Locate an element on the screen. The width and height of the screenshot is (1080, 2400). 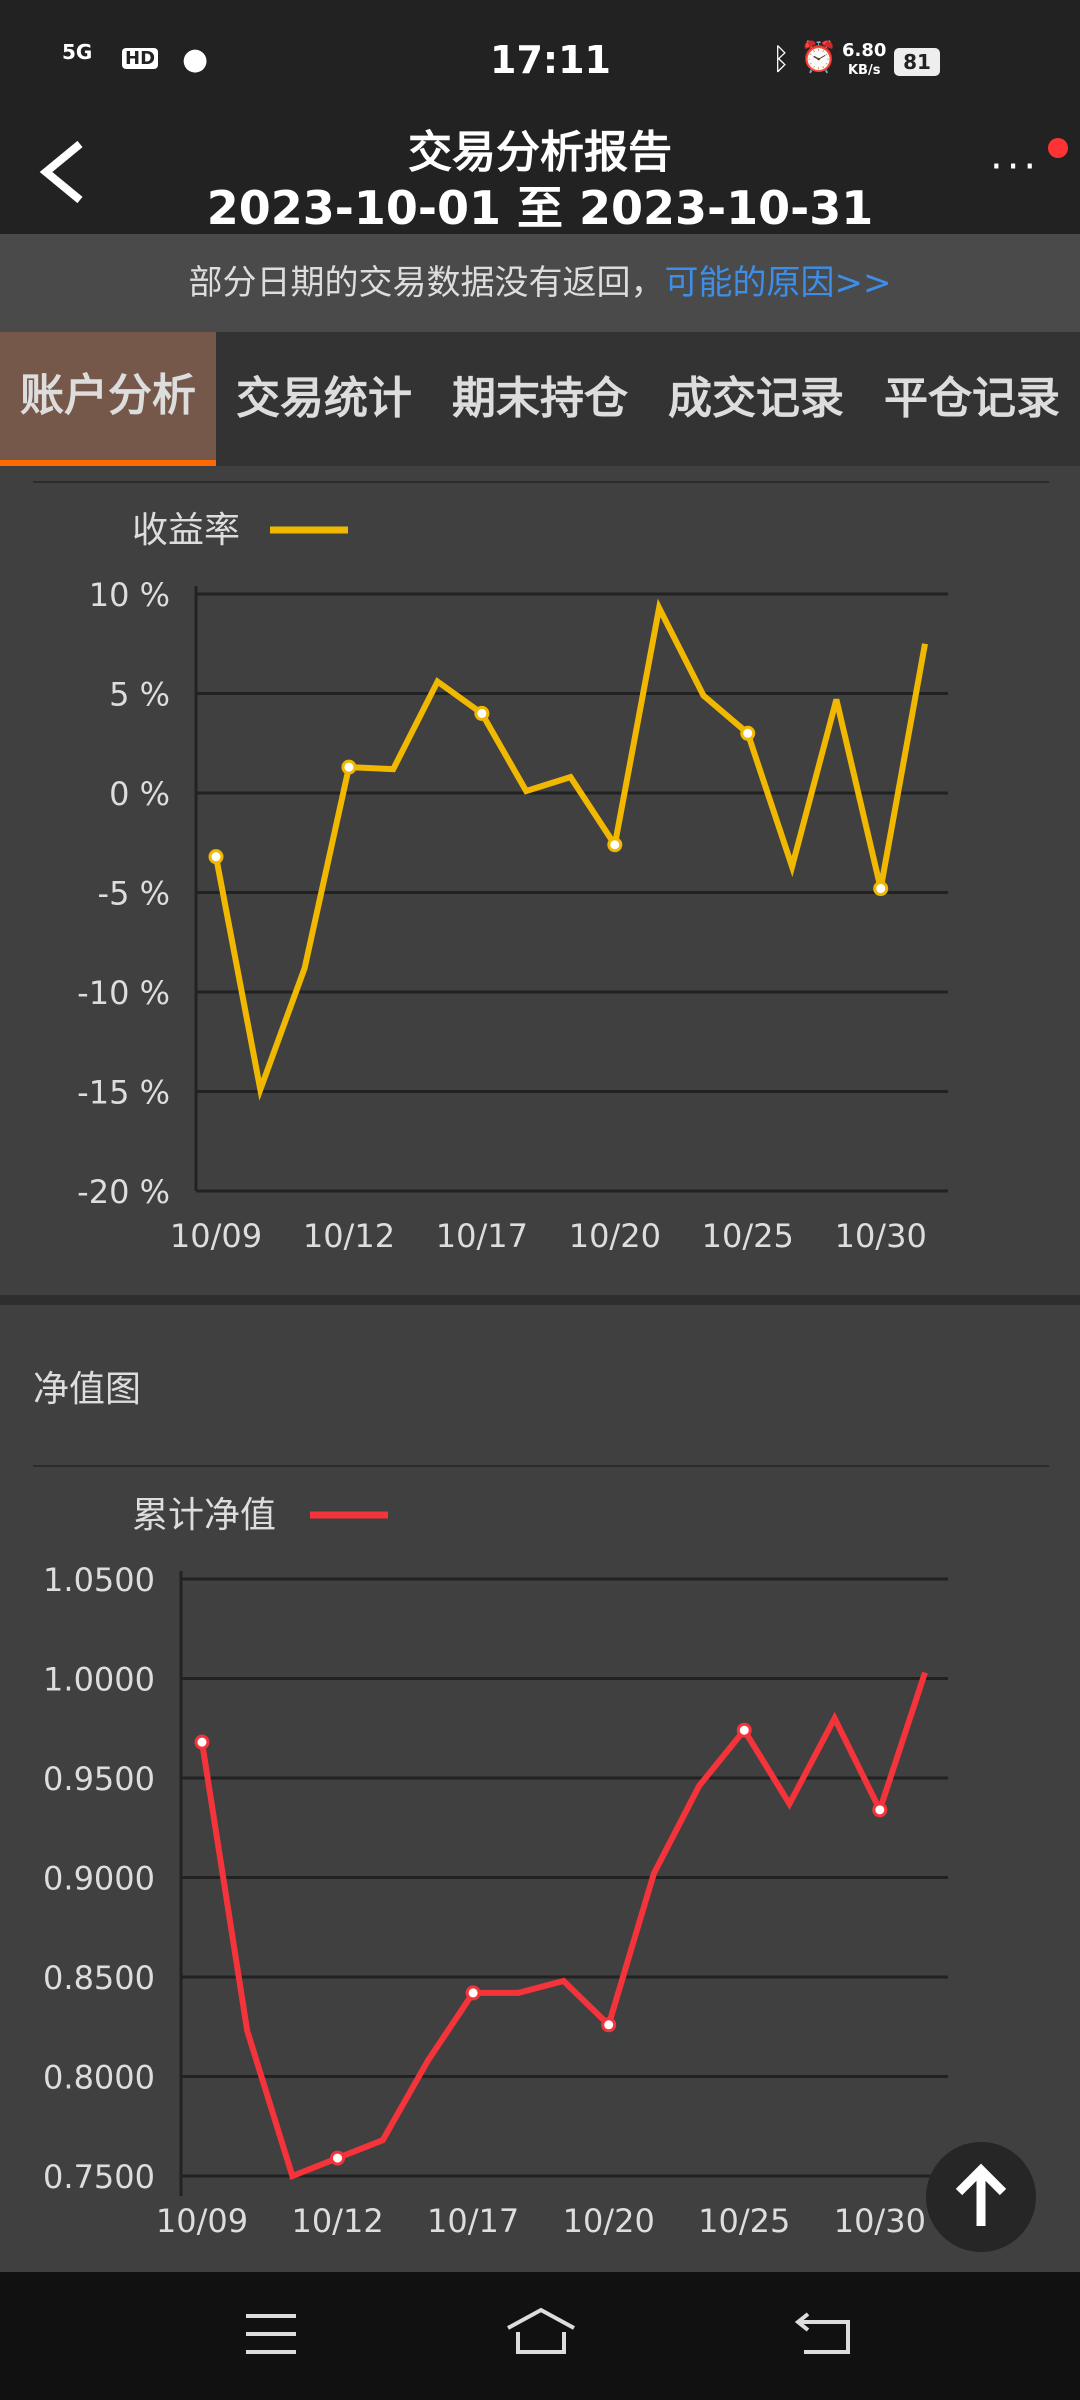
status-bar: 5G HD ● 17:11 ᛒ ⏰ 6.80 KB/s 81 is located at coordinates (540, 55).